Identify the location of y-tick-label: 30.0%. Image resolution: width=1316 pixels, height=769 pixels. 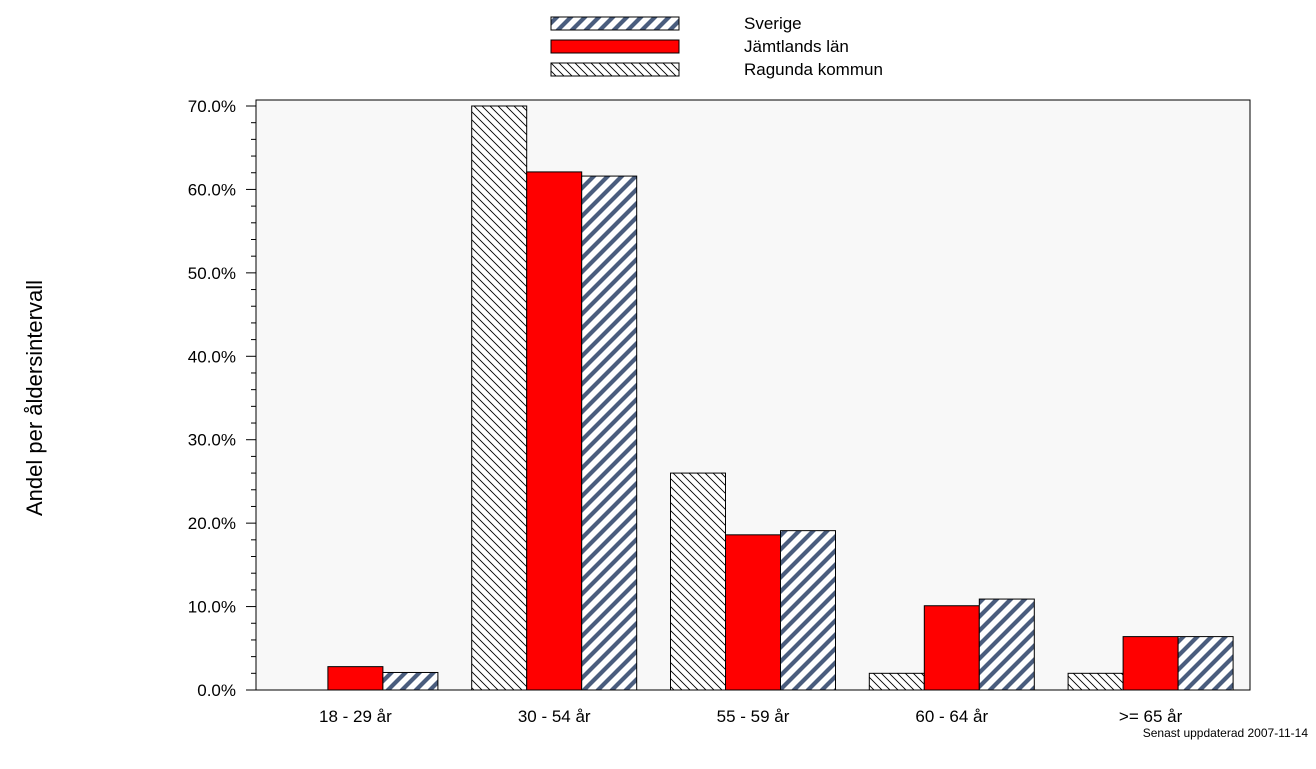
(212, 440).